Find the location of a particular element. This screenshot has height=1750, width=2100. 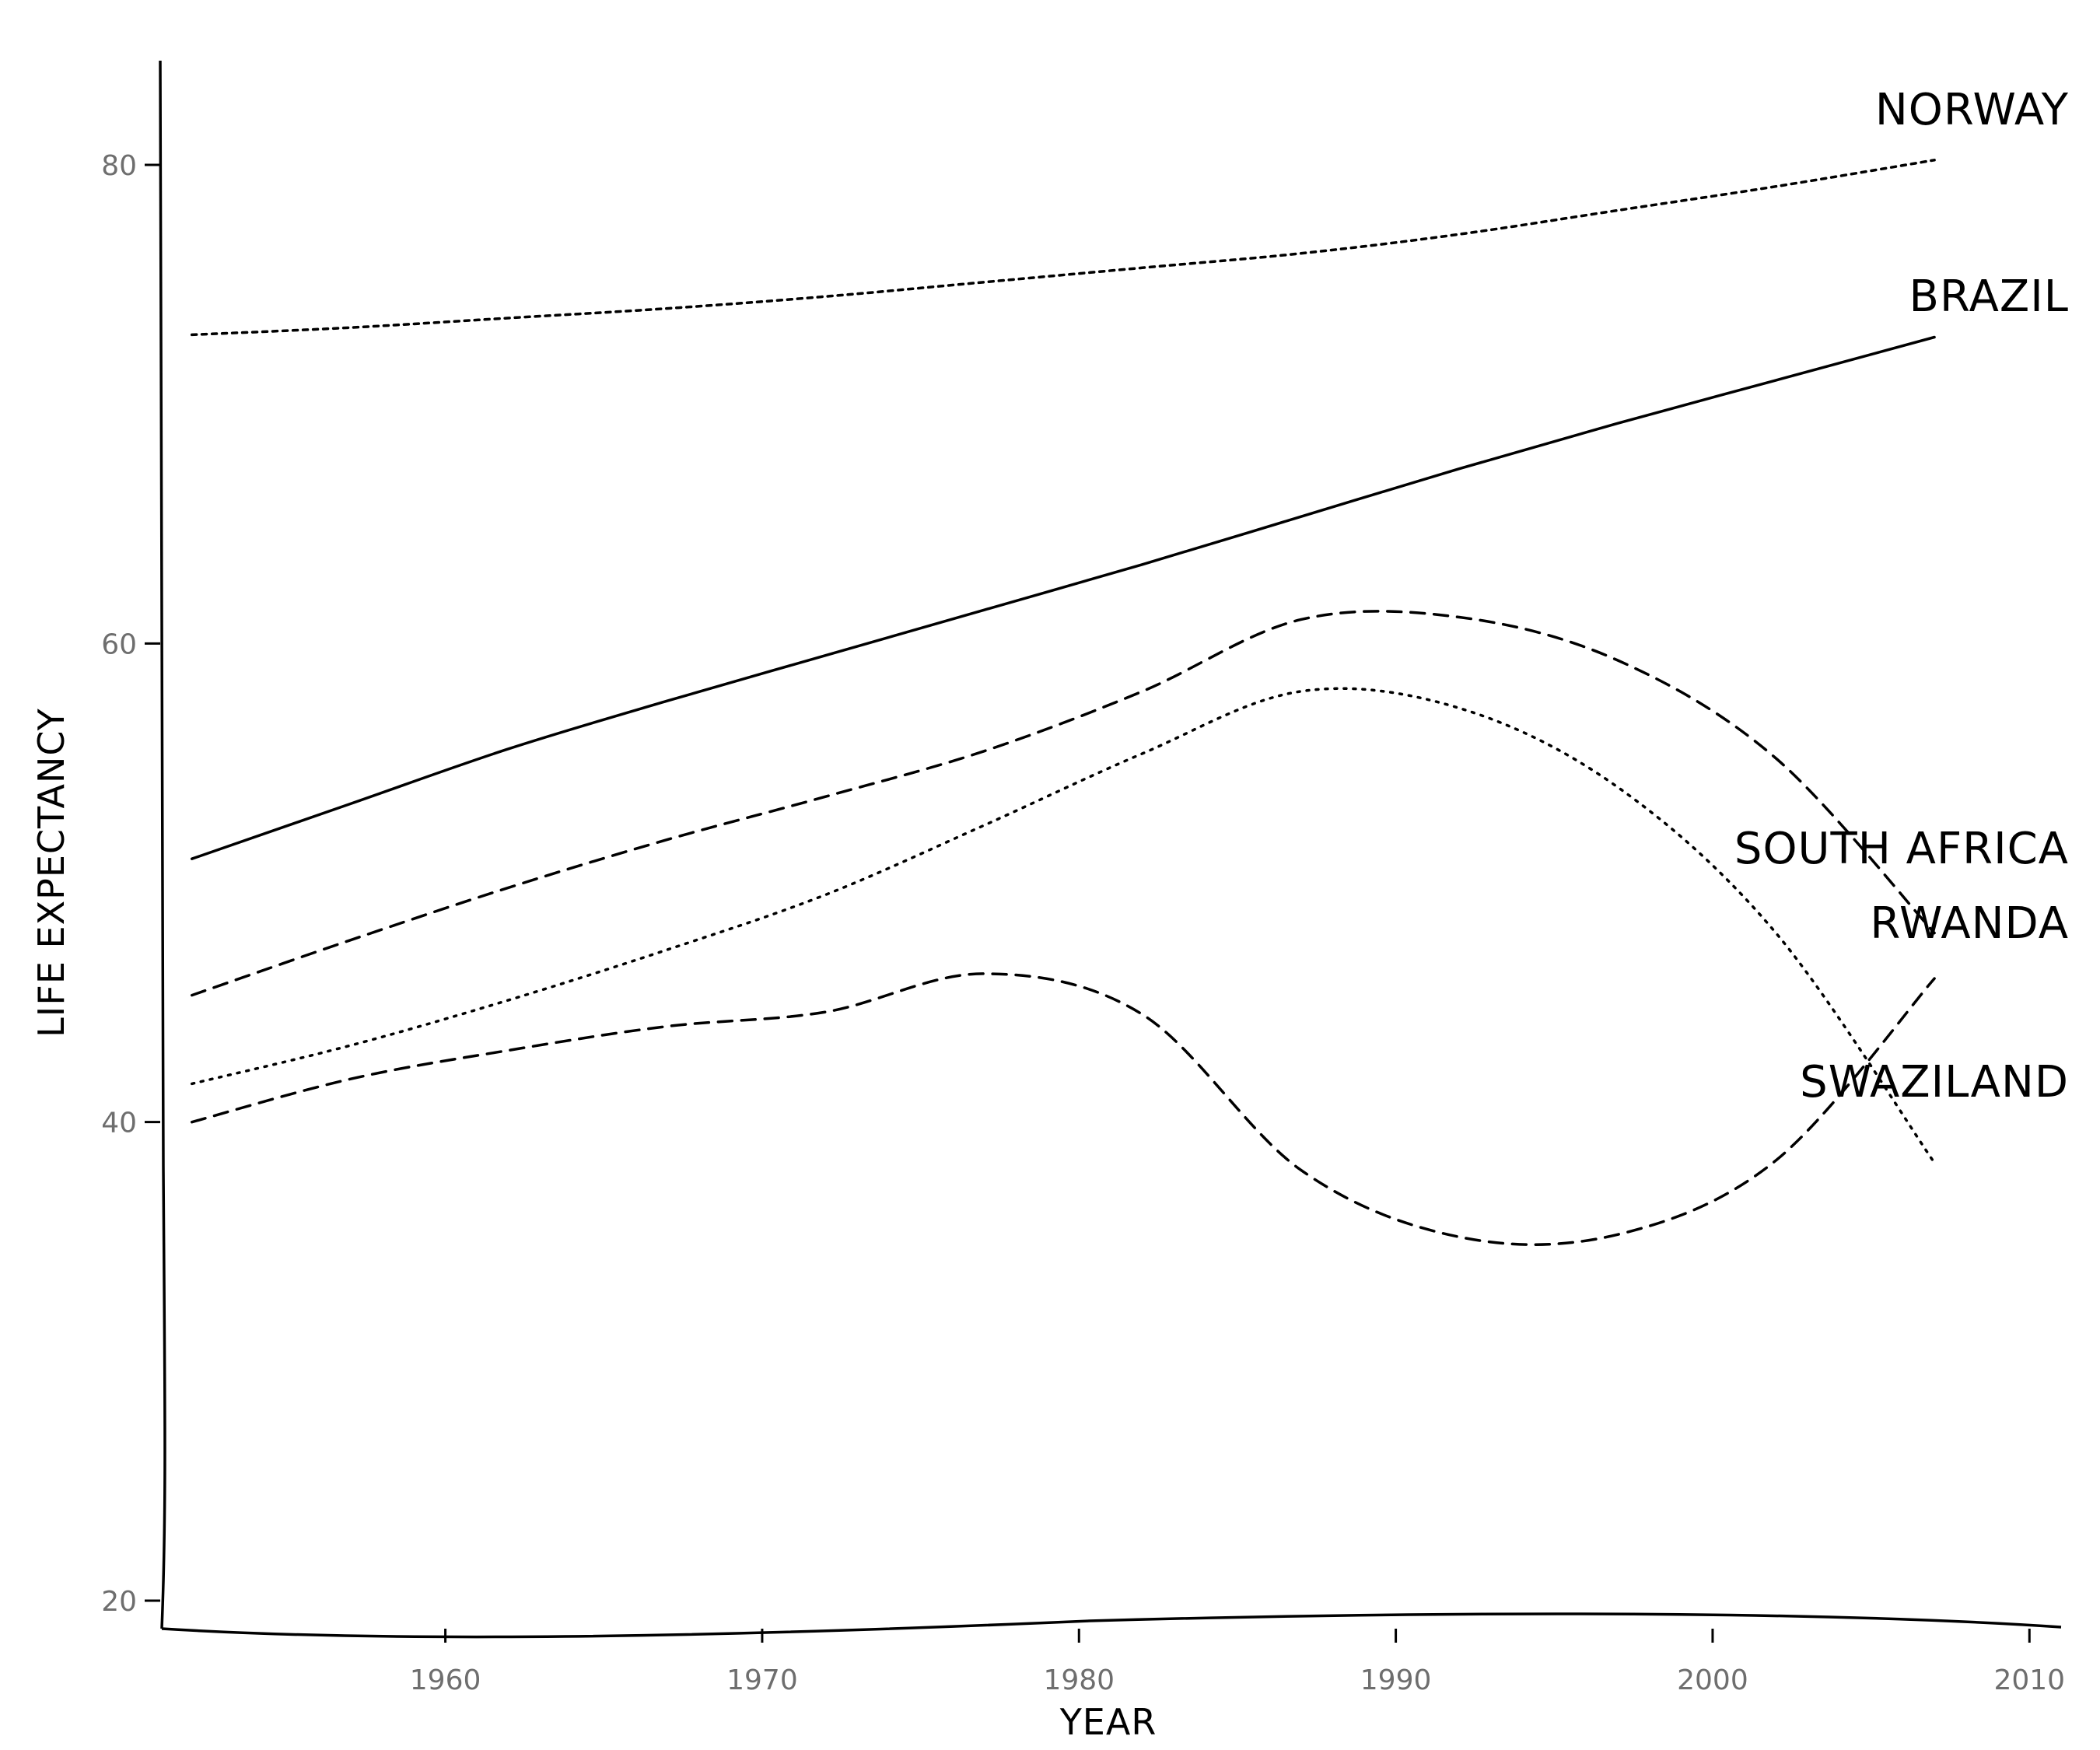

series-label-swaziland: SWAZILAND is located at coordinates (1934, 1083).